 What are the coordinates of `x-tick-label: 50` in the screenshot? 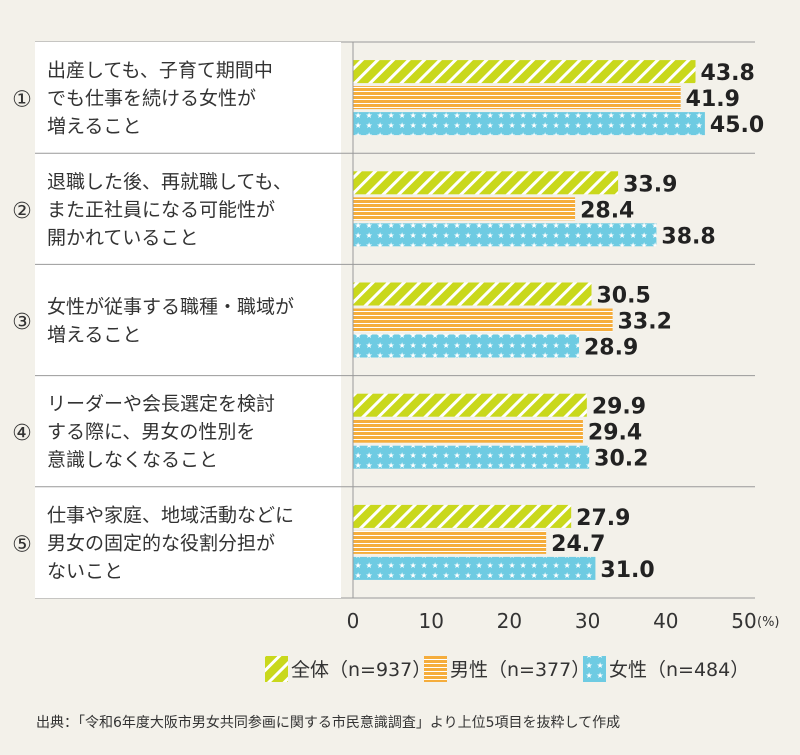 It's located at (743, 621).